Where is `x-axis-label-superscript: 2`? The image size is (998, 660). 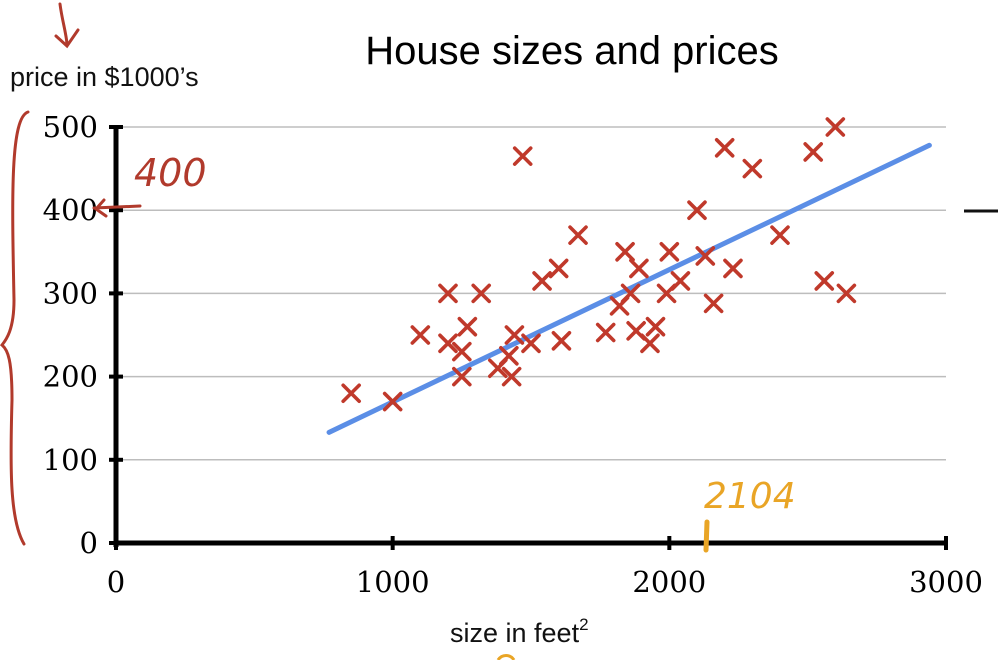 x-axis-label-superscript: 2 is located at coordinates (583, 624).